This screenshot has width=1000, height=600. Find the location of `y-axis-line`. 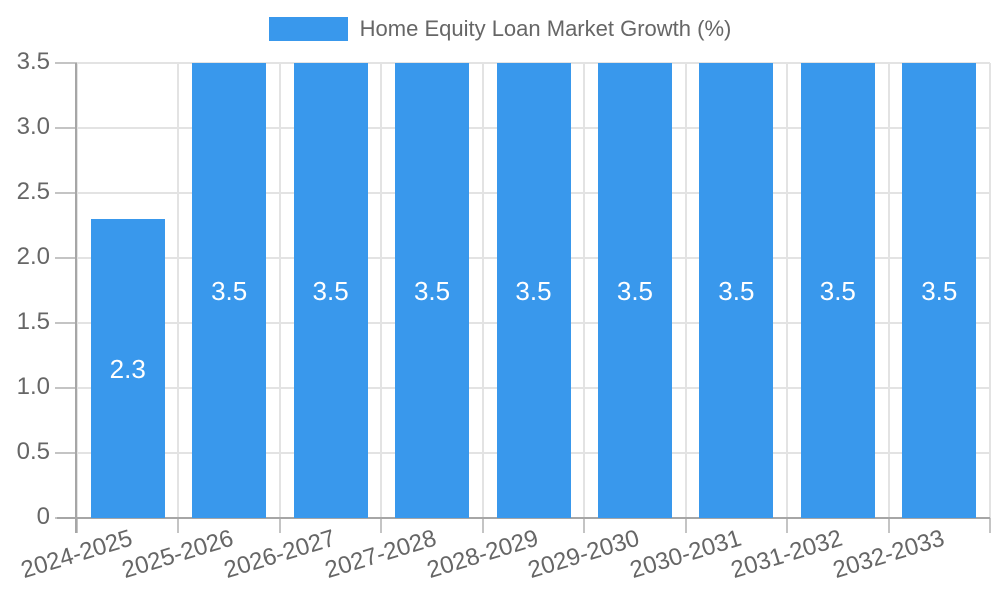

y-axis-line is located at coordinates (76, 298).